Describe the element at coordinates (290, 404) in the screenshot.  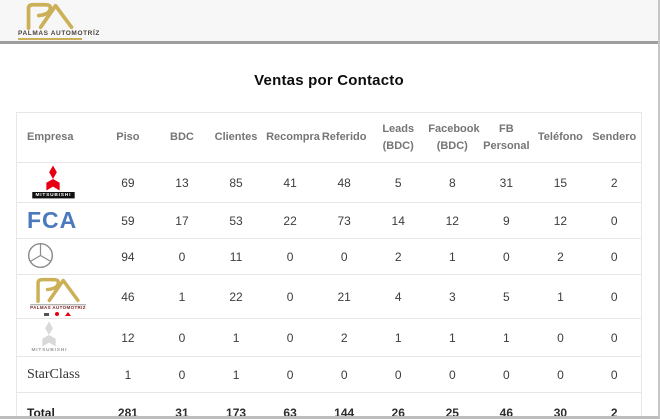
I see `total-value-cell: 63` at that location.